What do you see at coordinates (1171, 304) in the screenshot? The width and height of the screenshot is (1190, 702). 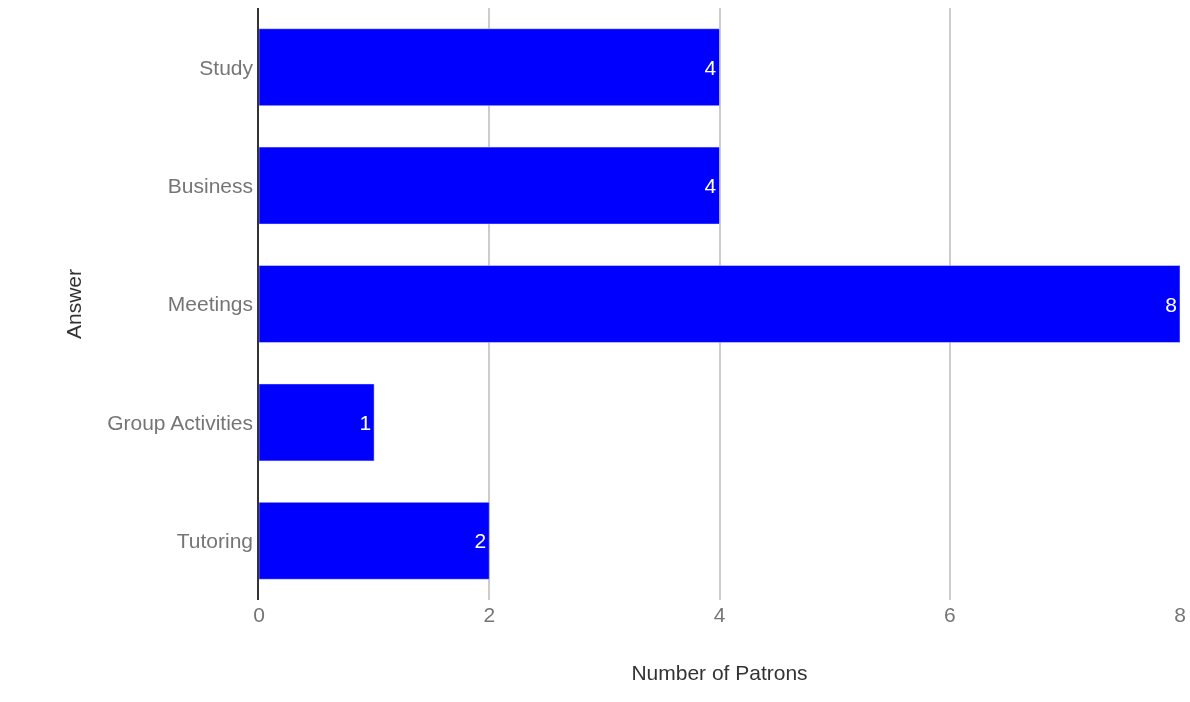 I see `data-label: 8` at bounding box center [1171, 304].